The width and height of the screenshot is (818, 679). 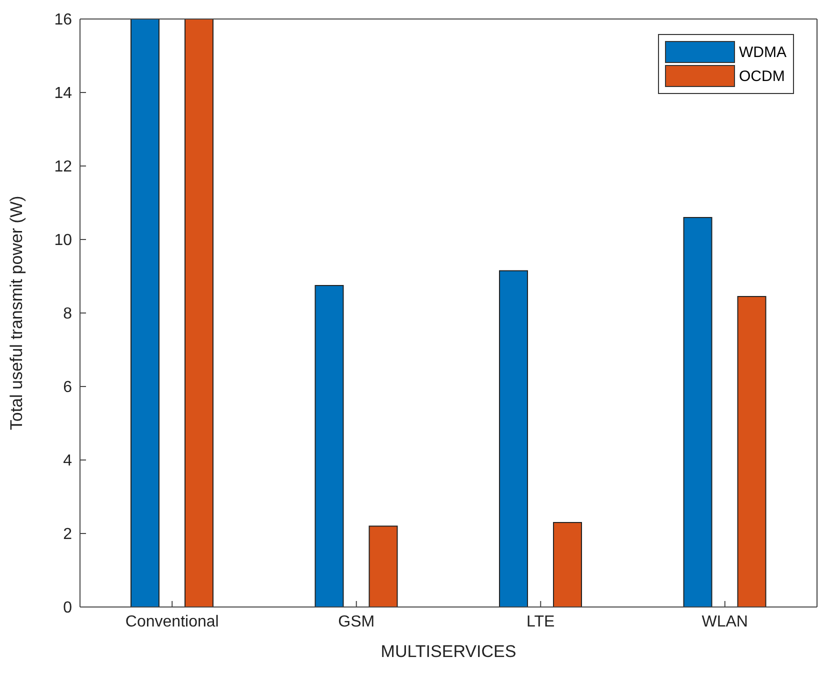 I want to click on y-tick-label: 14, so click(x=63, y=93).